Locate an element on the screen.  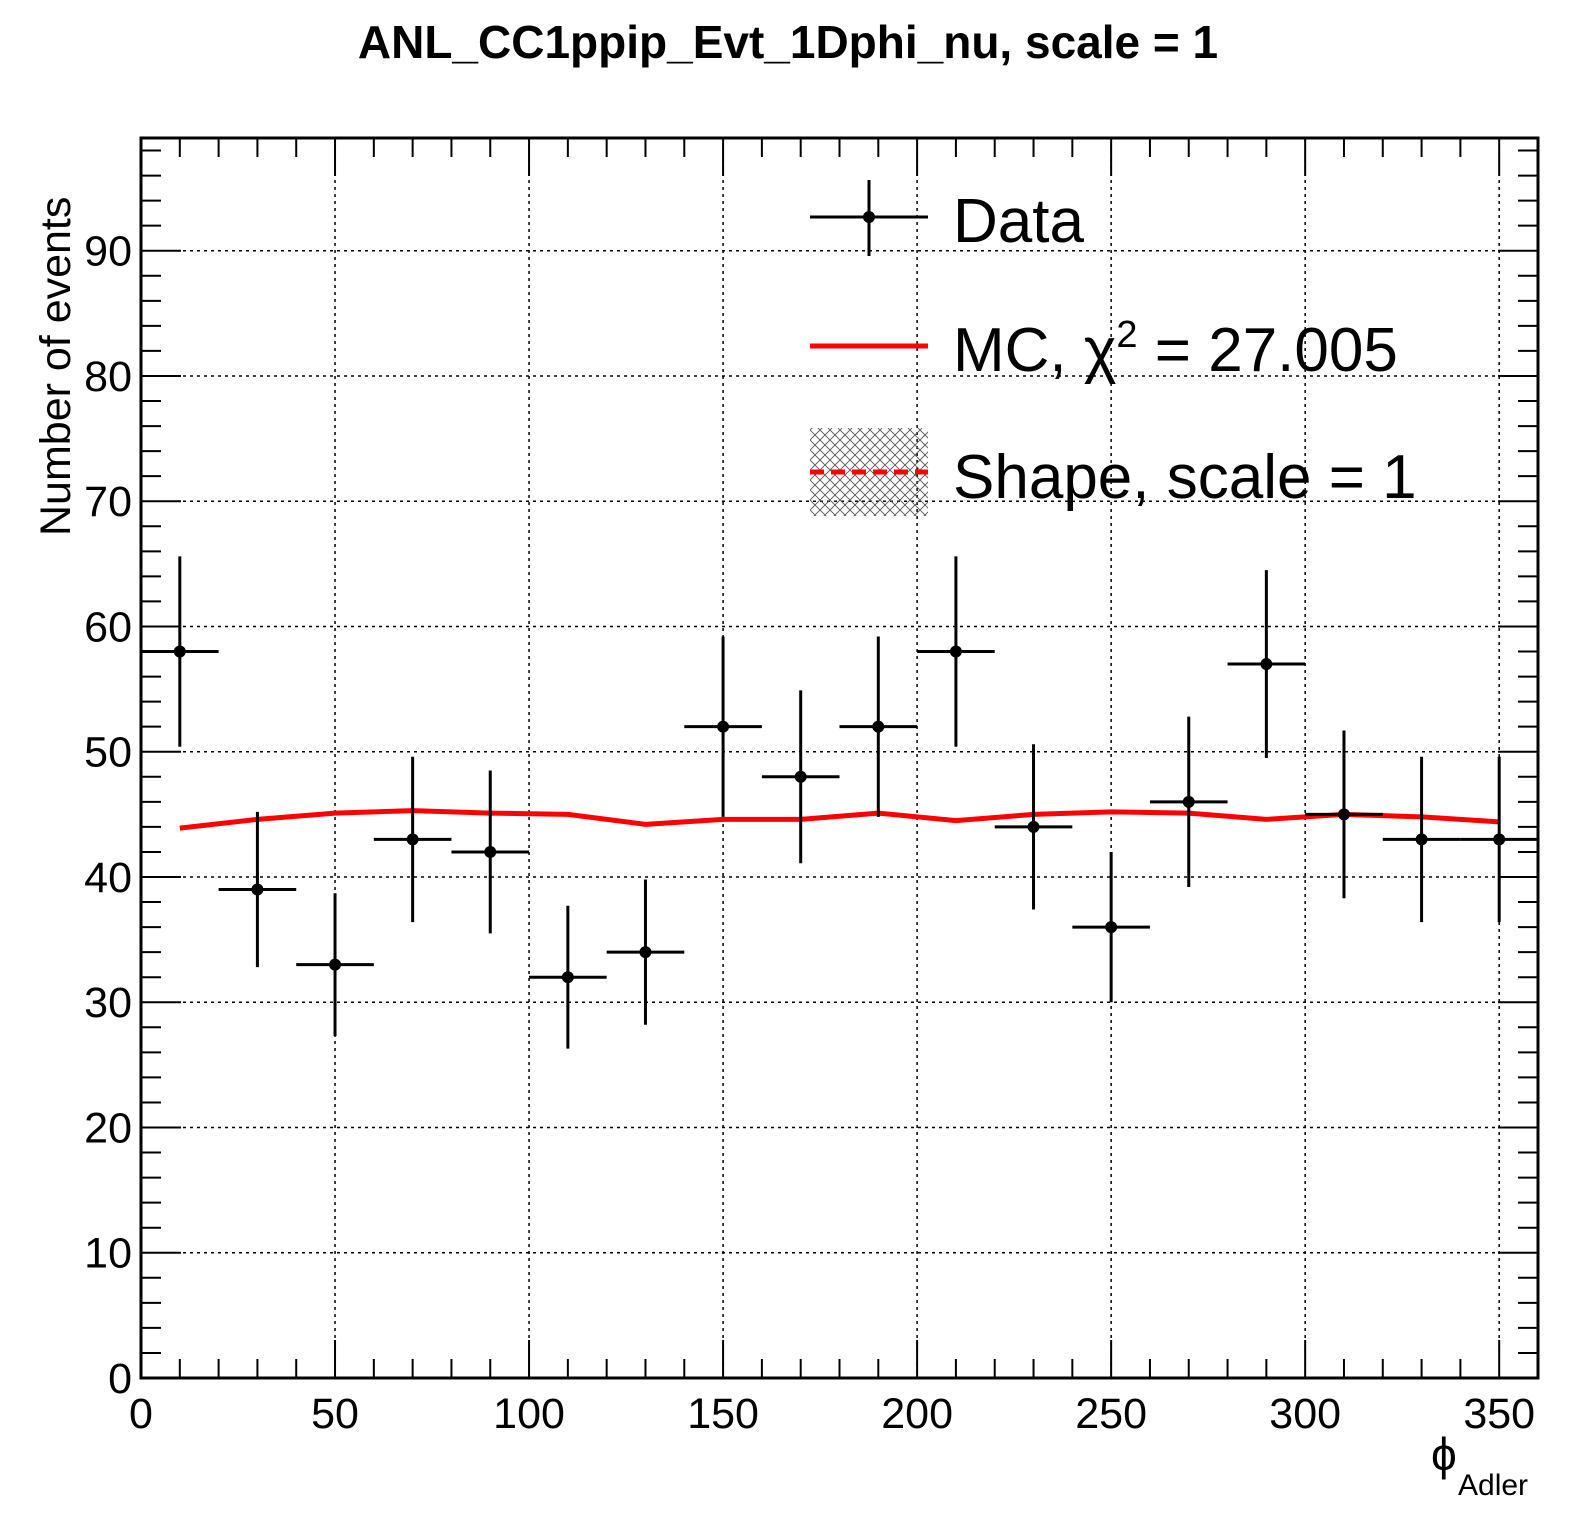
x-tick-label: 50 is located at coordinates (335, 1414).